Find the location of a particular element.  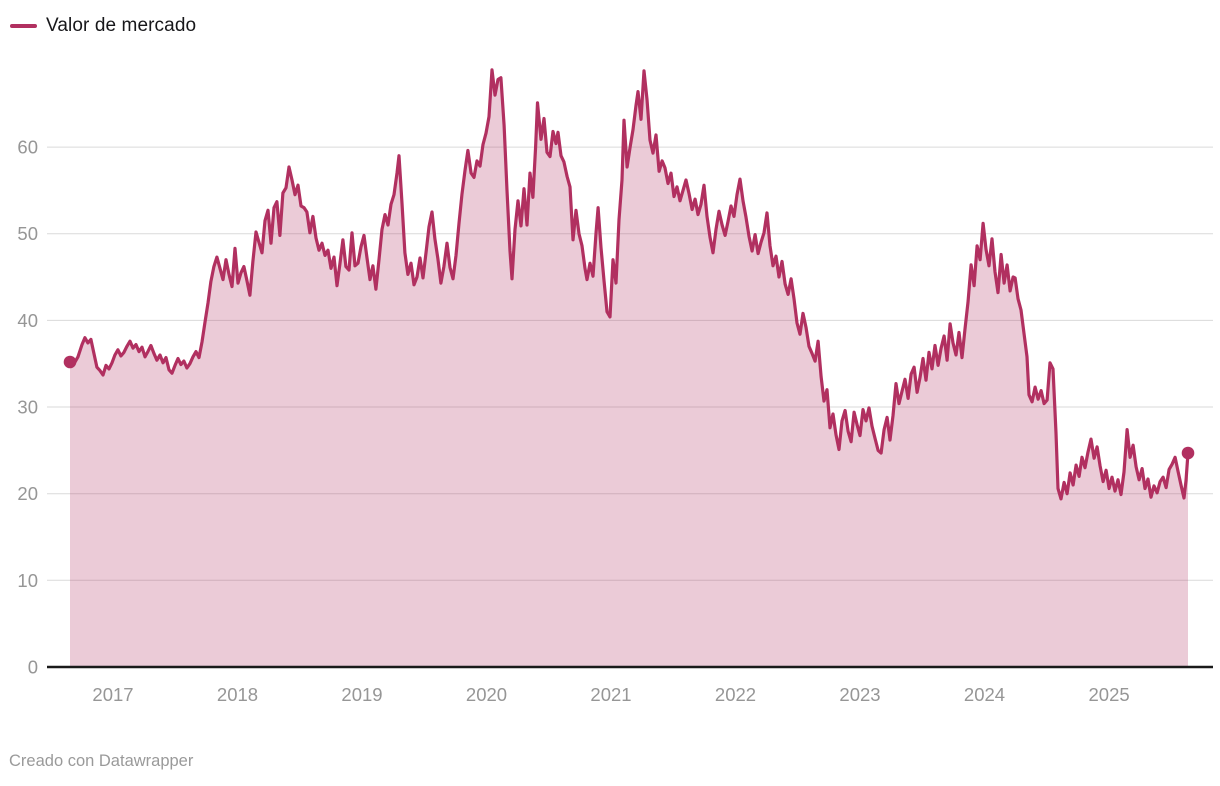

y-tick-label: 40 is located at coordinates (27, 320).